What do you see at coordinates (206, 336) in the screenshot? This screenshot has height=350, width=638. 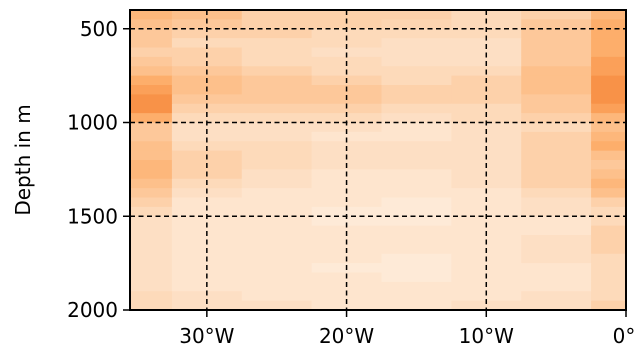 I see `x-tick-label: 30°W` at bounding box center [206, 336].